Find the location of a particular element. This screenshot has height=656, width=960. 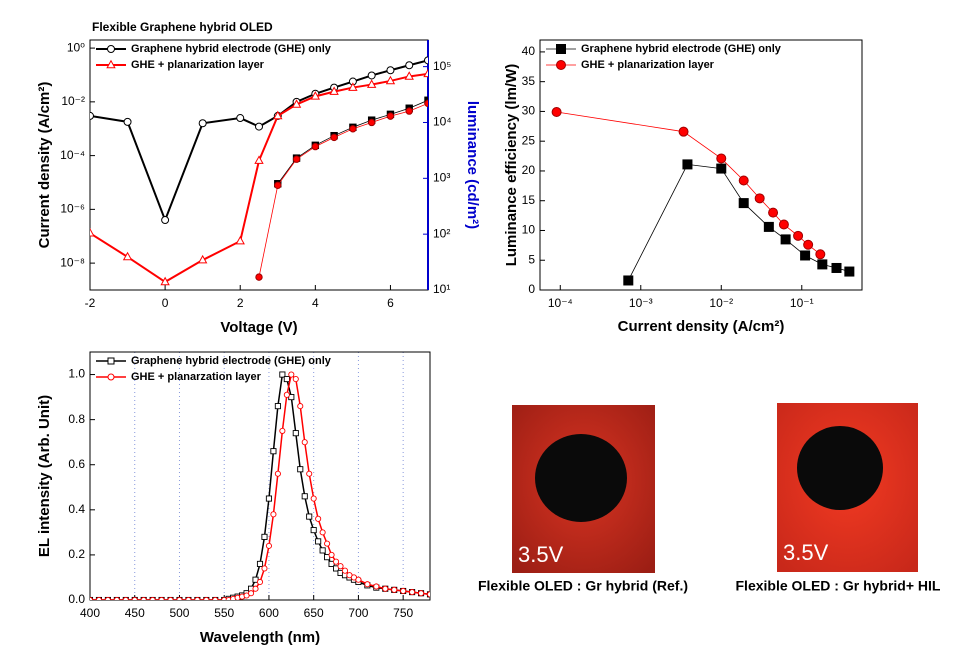

legend-item: GHE + planarzation layer is located at coordinates (179, 377).